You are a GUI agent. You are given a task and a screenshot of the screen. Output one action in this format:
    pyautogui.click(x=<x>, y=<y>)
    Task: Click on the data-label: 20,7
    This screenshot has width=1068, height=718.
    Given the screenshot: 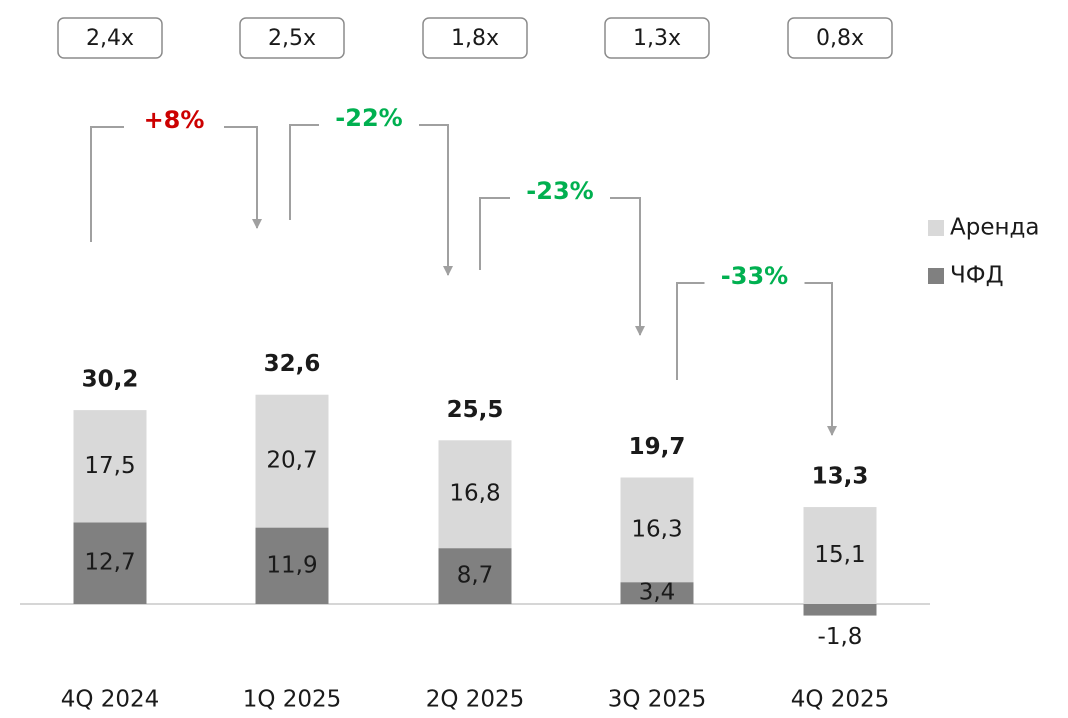 What is the action you would take?
    pyautogui.click(x=291, y=461)
    